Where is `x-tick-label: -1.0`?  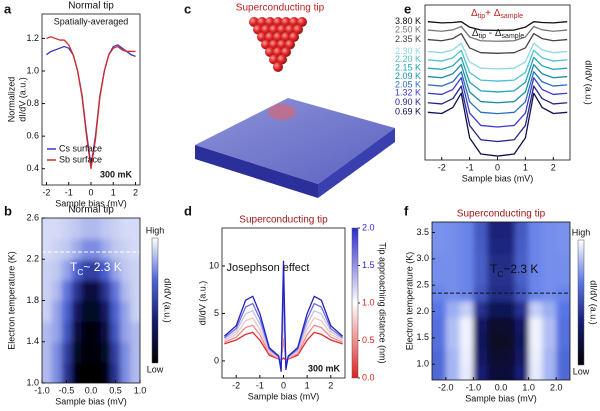
x-tick-label: -1.0 is located at coordinates (474, 387).